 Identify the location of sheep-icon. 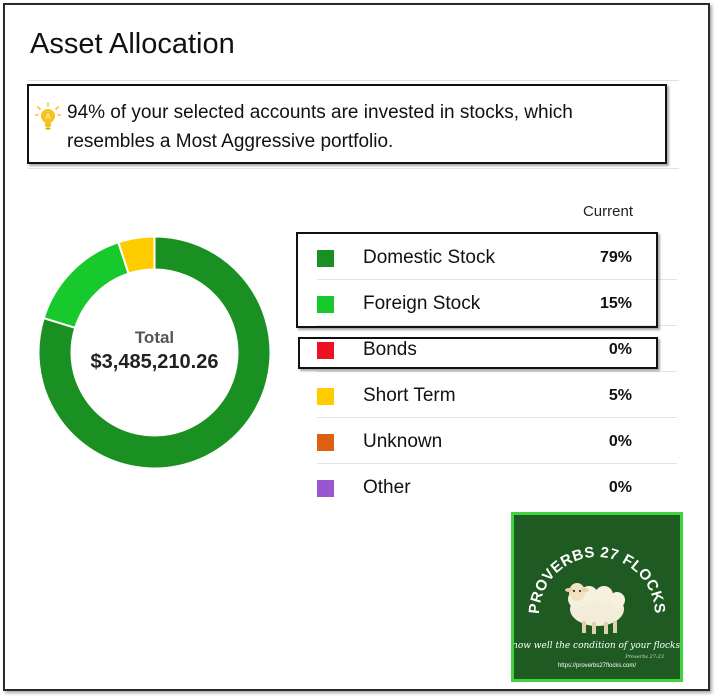
(595, 608).